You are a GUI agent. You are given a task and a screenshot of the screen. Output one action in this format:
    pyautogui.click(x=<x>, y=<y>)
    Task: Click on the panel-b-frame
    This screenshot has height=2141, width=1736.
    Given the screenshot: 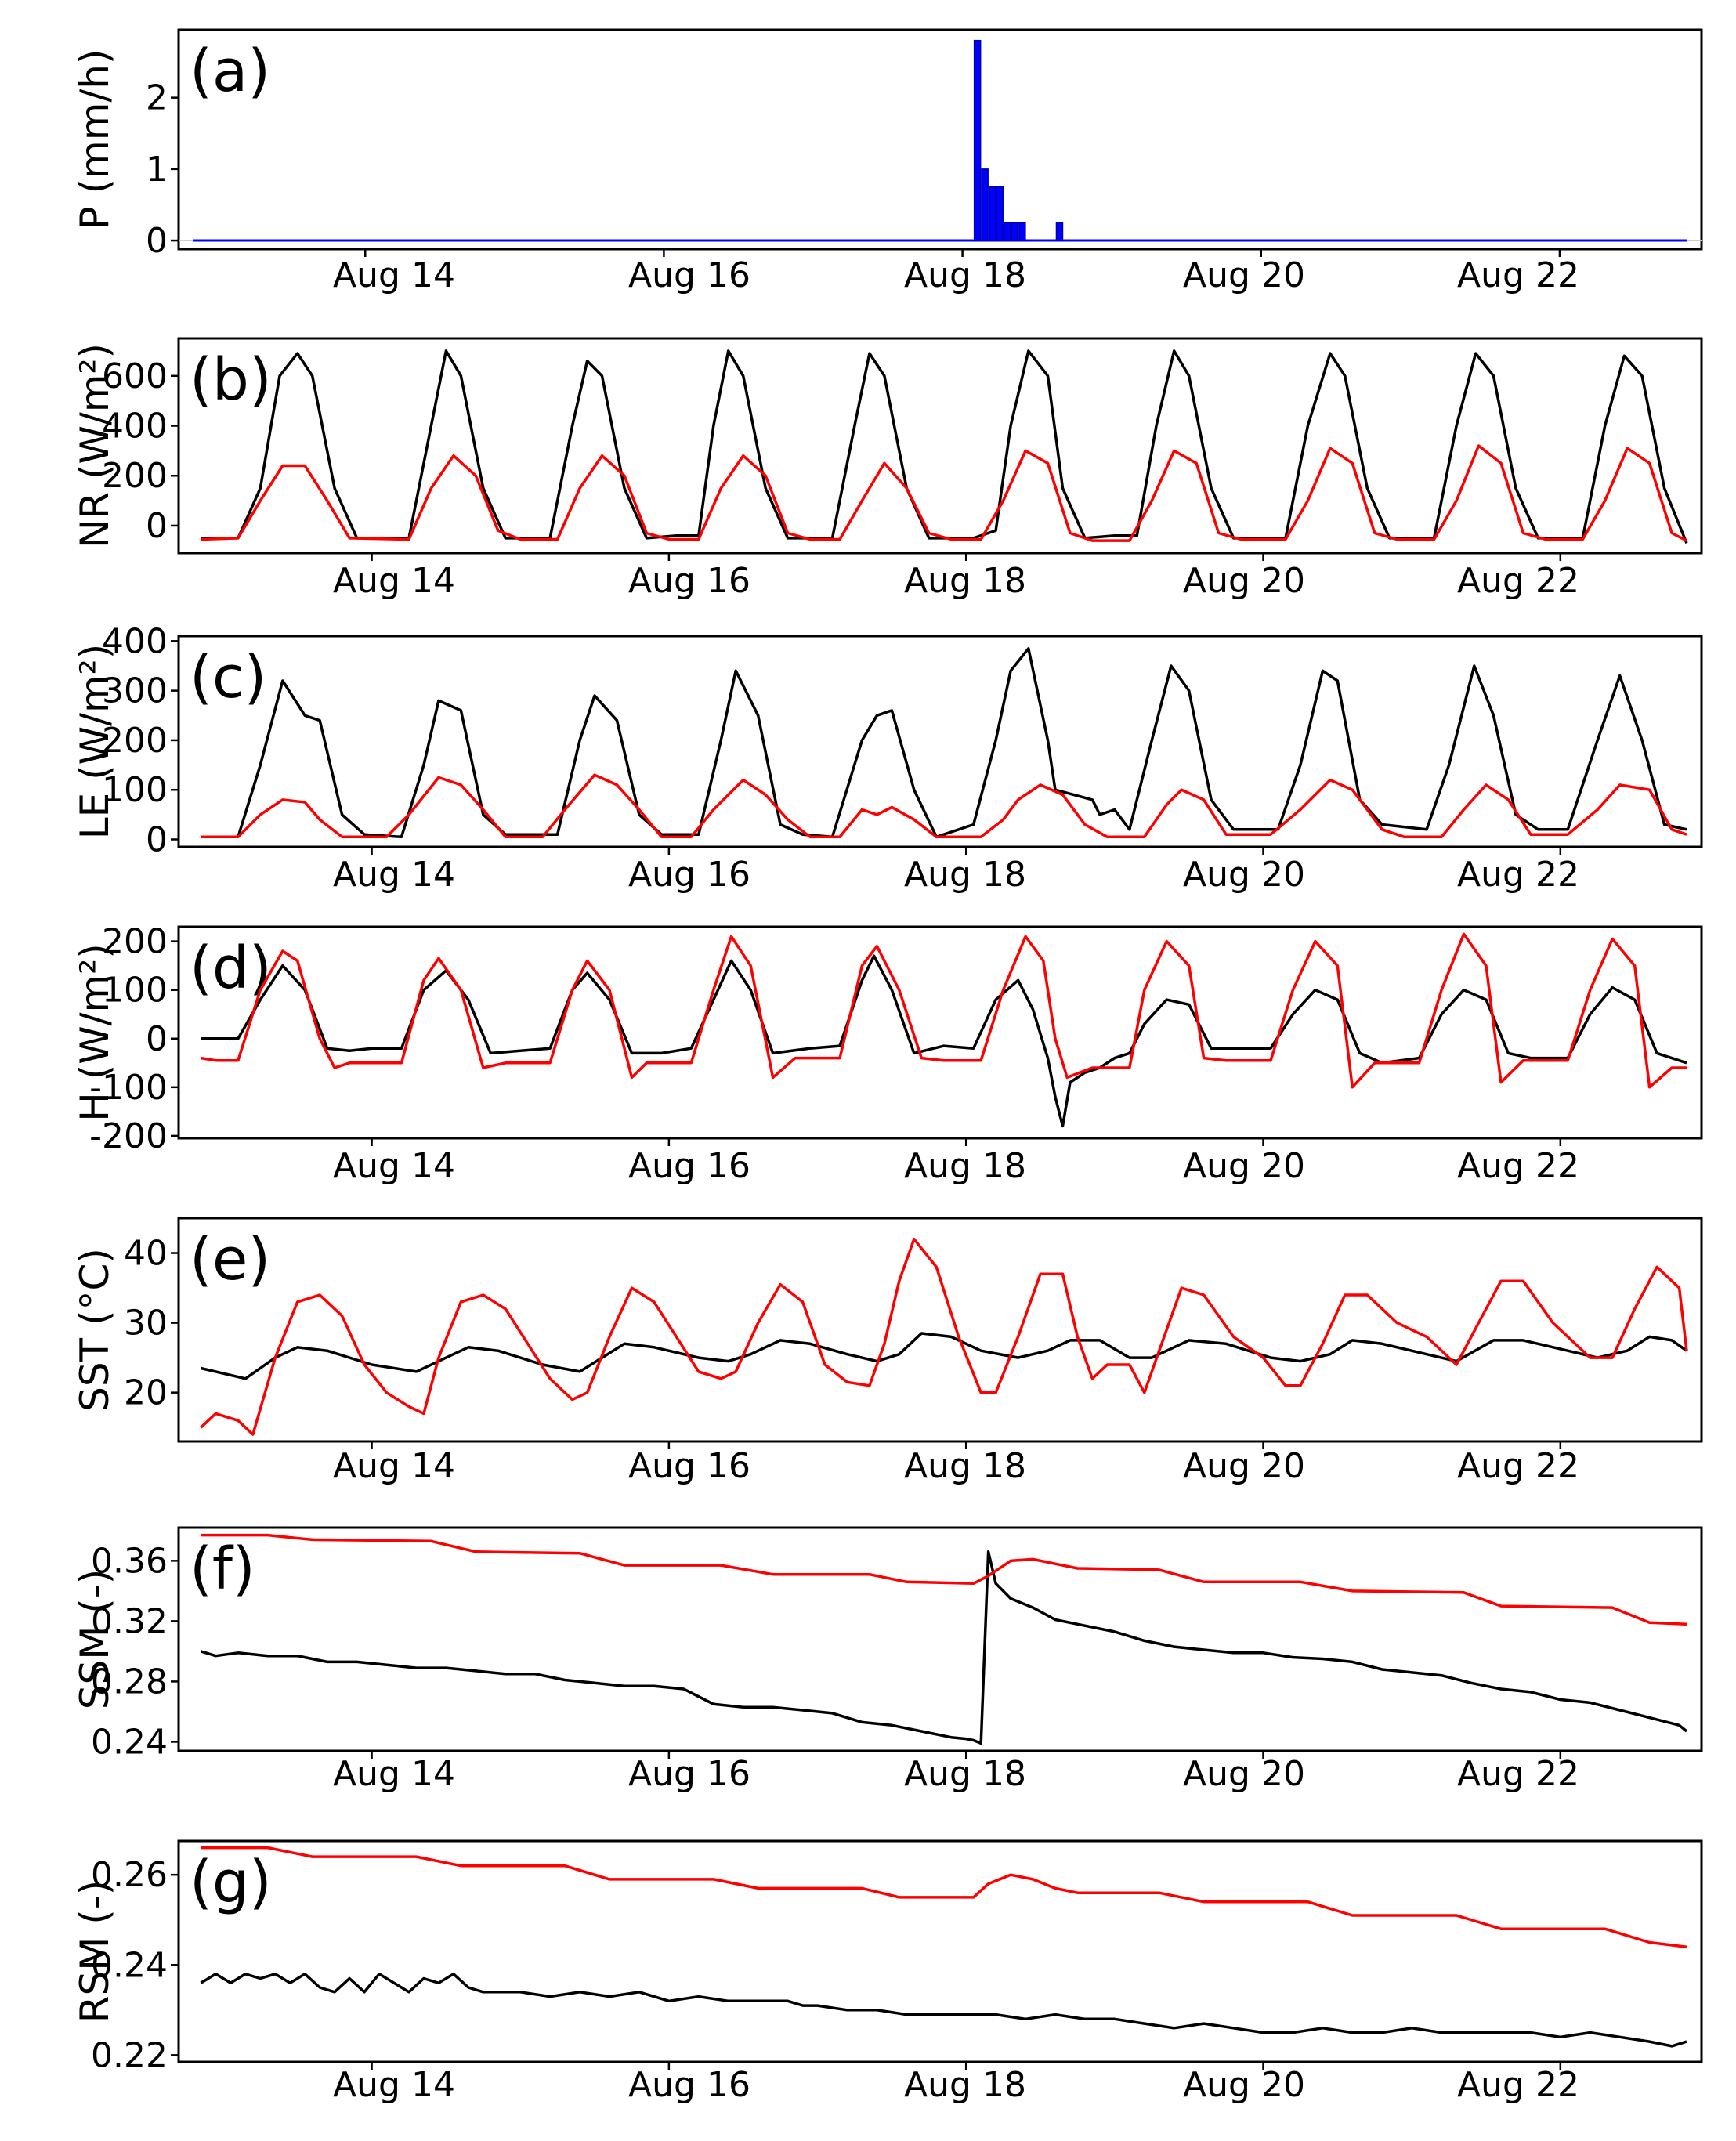 What is the action you would take?
    pyautogui.click(x=940, y=446)
    